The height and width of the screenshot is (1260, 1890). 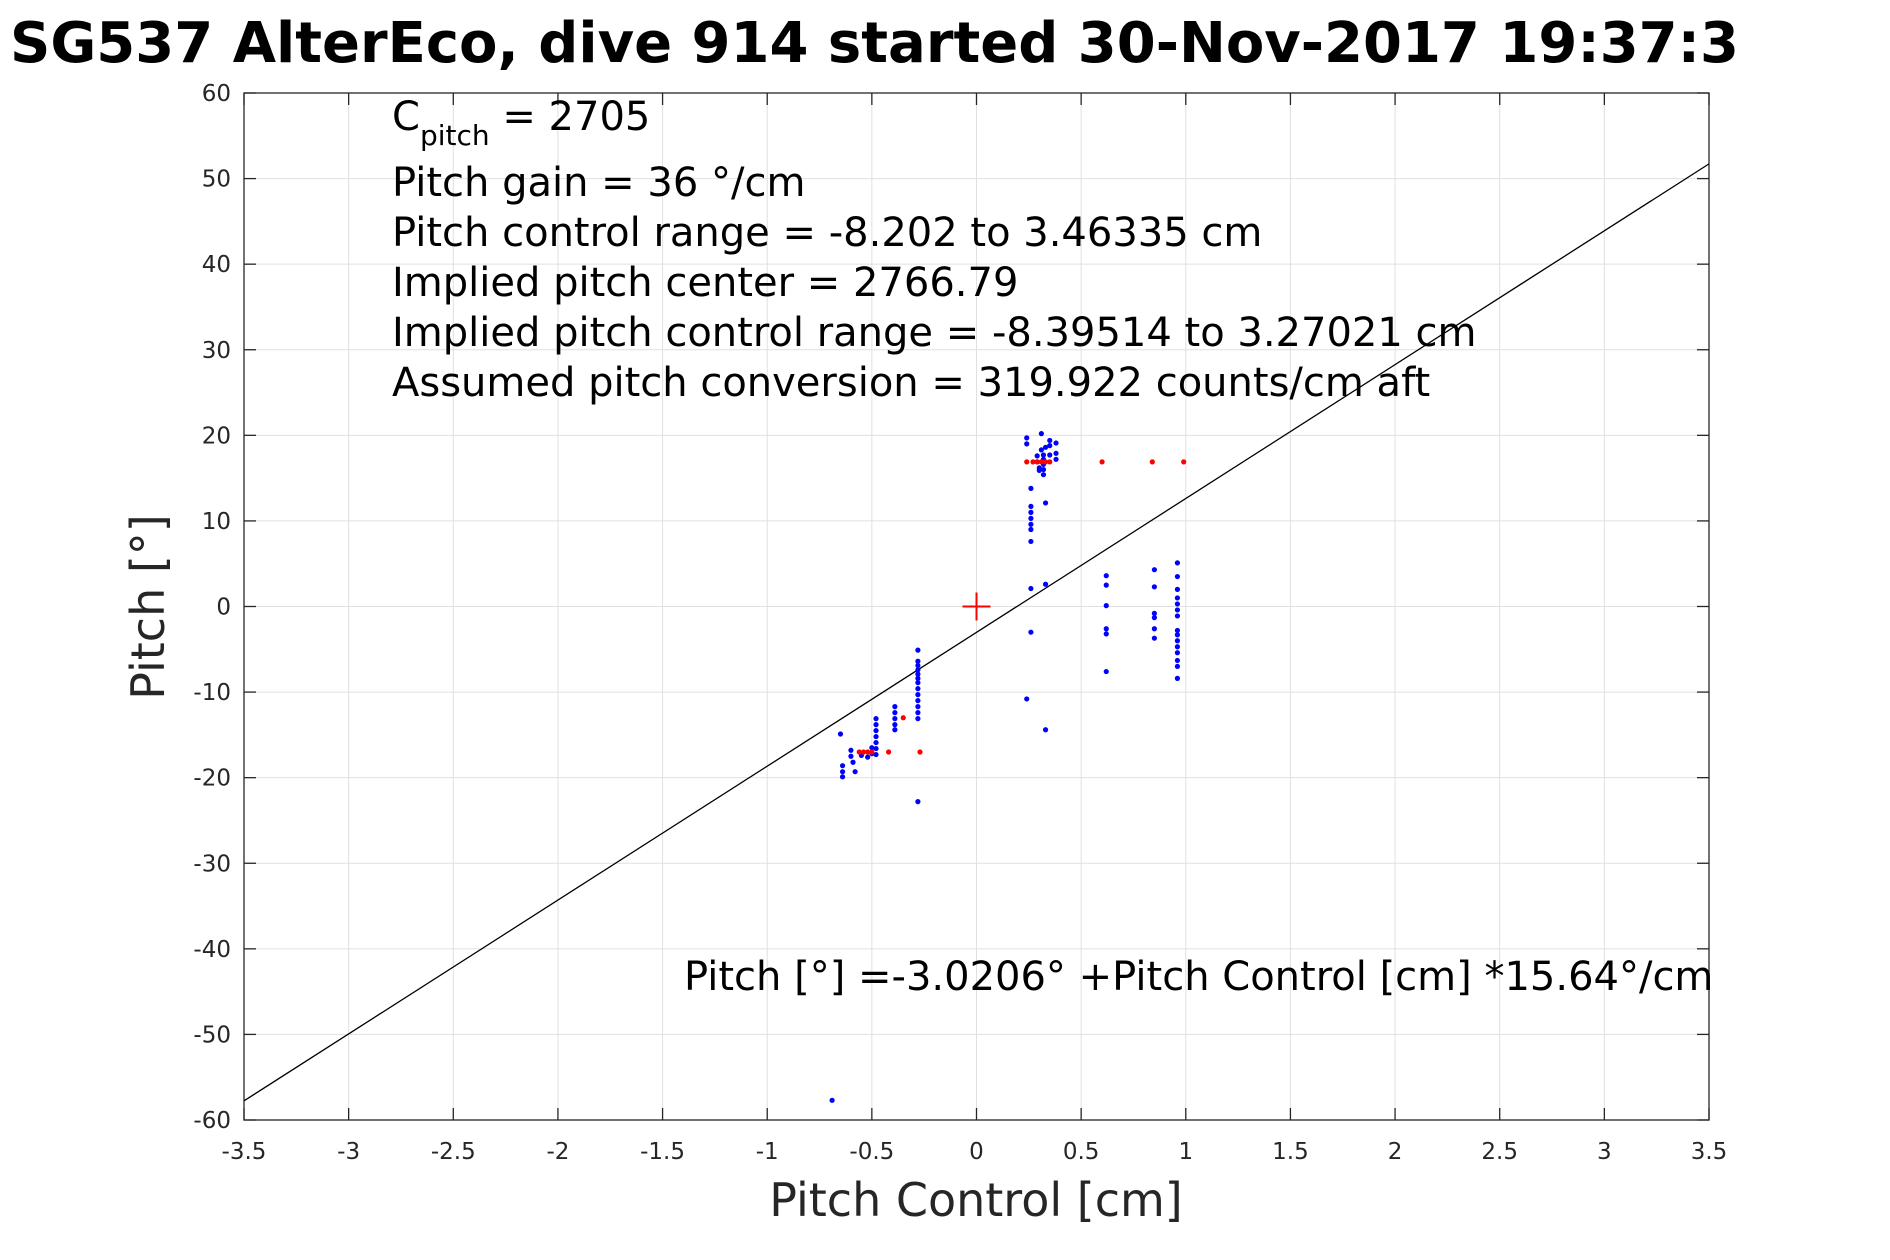 I want to click on y-tick-label: 40, so click(x=216, y=265).